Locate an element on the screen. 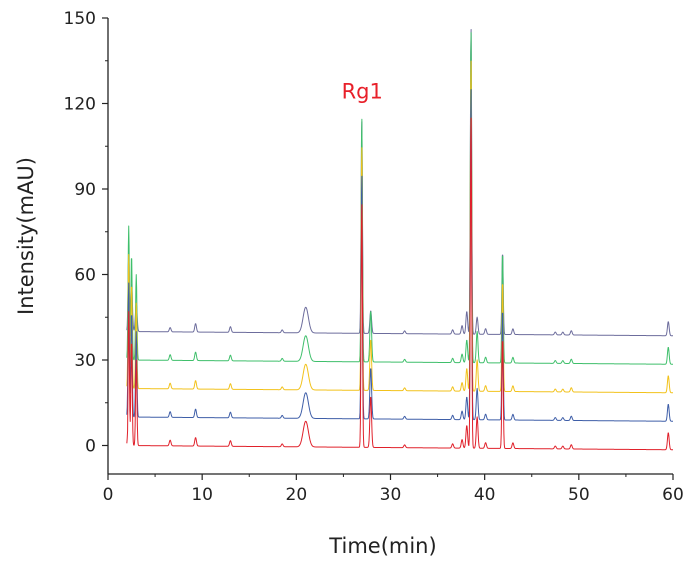 This screenshot has height=565, width=683. x-tick-label: 20 is located at coordinates (297, 495).